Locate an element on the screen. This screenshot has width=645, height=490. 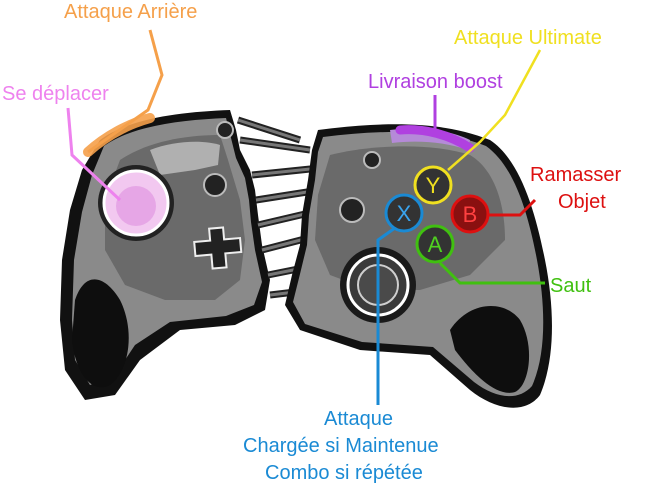
face-button-b-label: B is located at coordinates (470, 214).